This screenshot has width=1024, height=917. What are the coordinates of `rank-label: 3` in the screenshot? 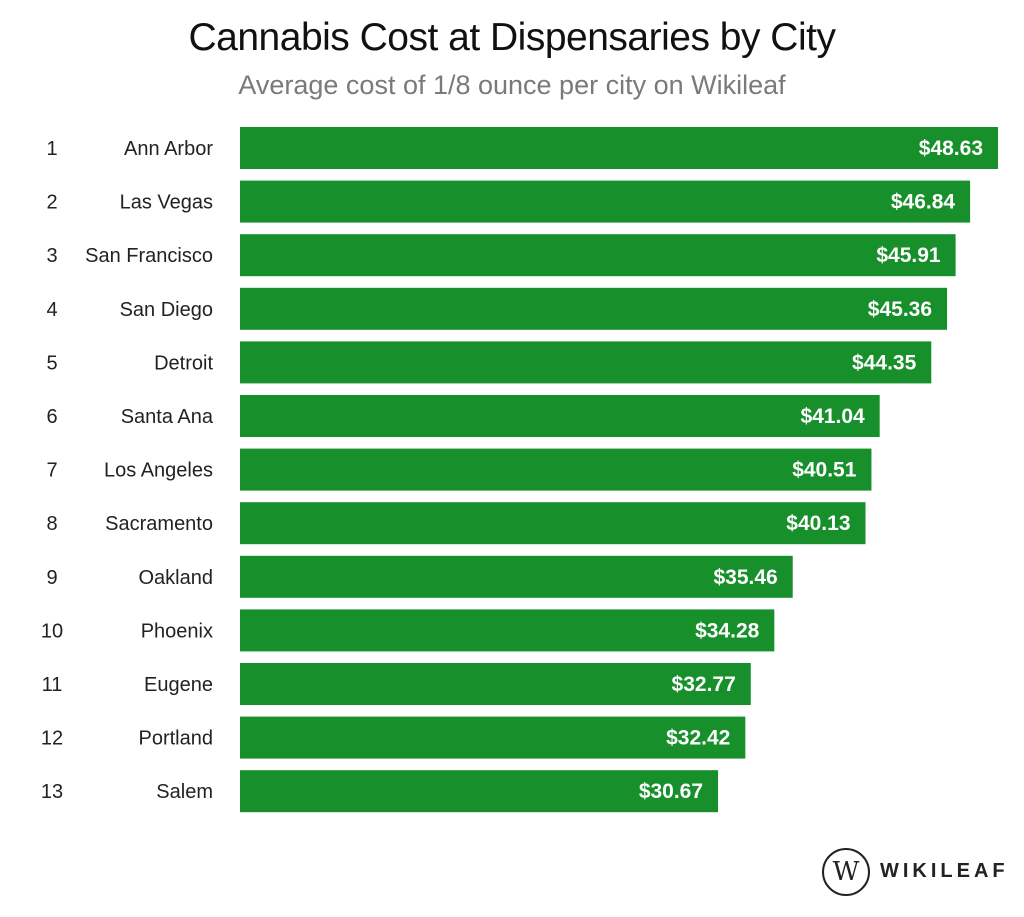 It's located at (51, 256).